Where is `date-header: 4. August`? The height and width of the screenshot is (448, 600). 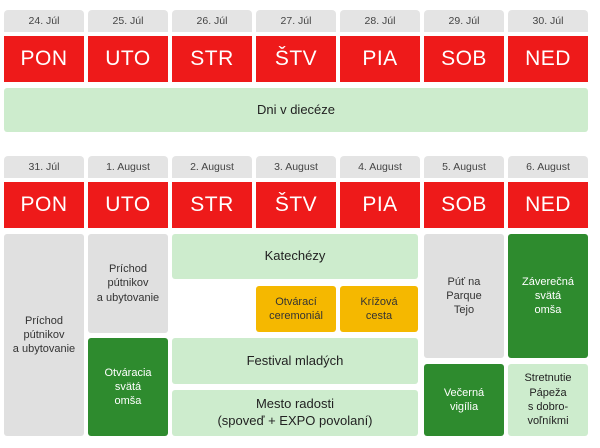 date-header: 4. August is located at coordinates (380, 167).